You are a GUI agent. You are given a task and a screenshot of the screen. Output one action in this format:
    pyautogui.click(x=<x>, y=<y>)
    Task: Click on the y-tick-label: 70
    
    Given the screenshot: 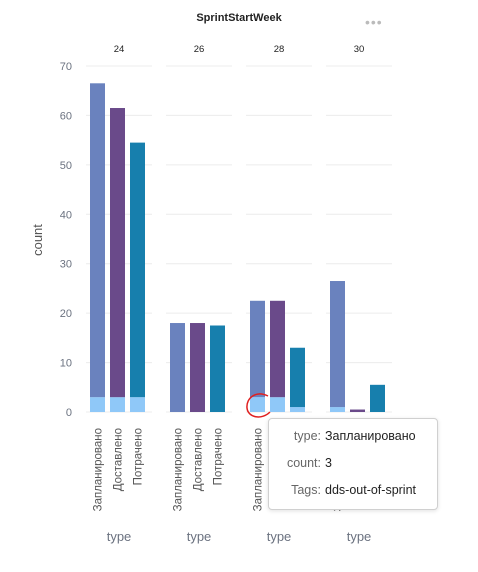 What is the action you would take?
    pyautogui.click(x=66, y=67)
    